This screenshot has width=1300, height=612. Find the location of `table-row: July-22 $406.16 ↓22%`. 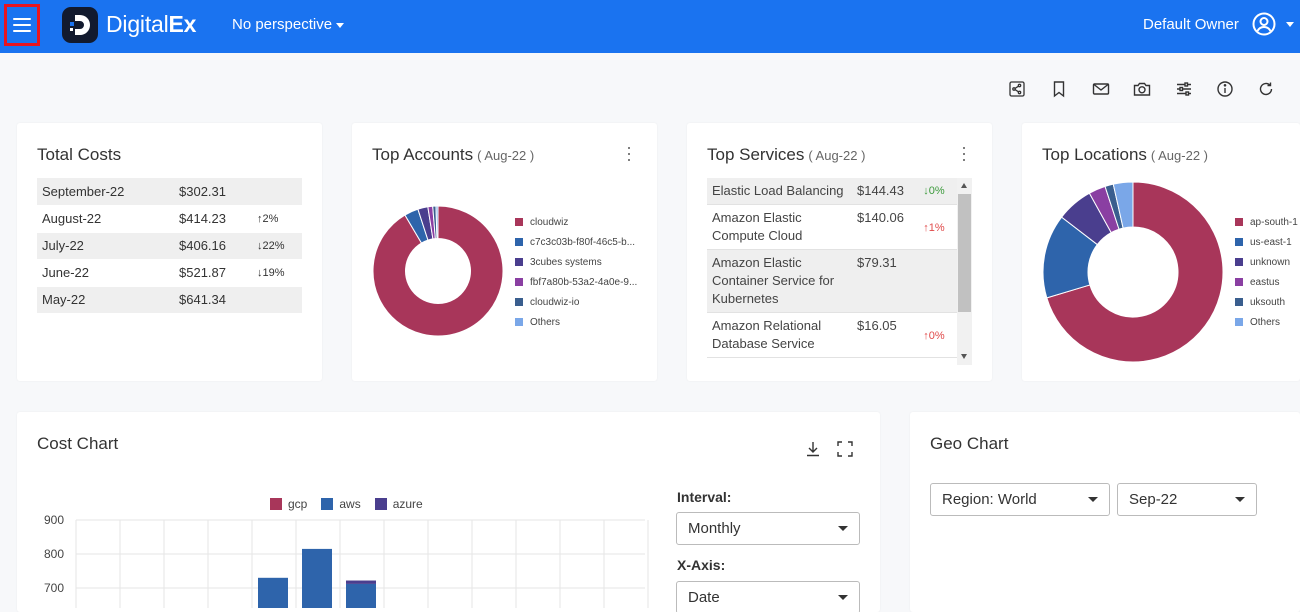

table-row: July-22 $406.16 ↓22% is located at coordinates (169, 246).